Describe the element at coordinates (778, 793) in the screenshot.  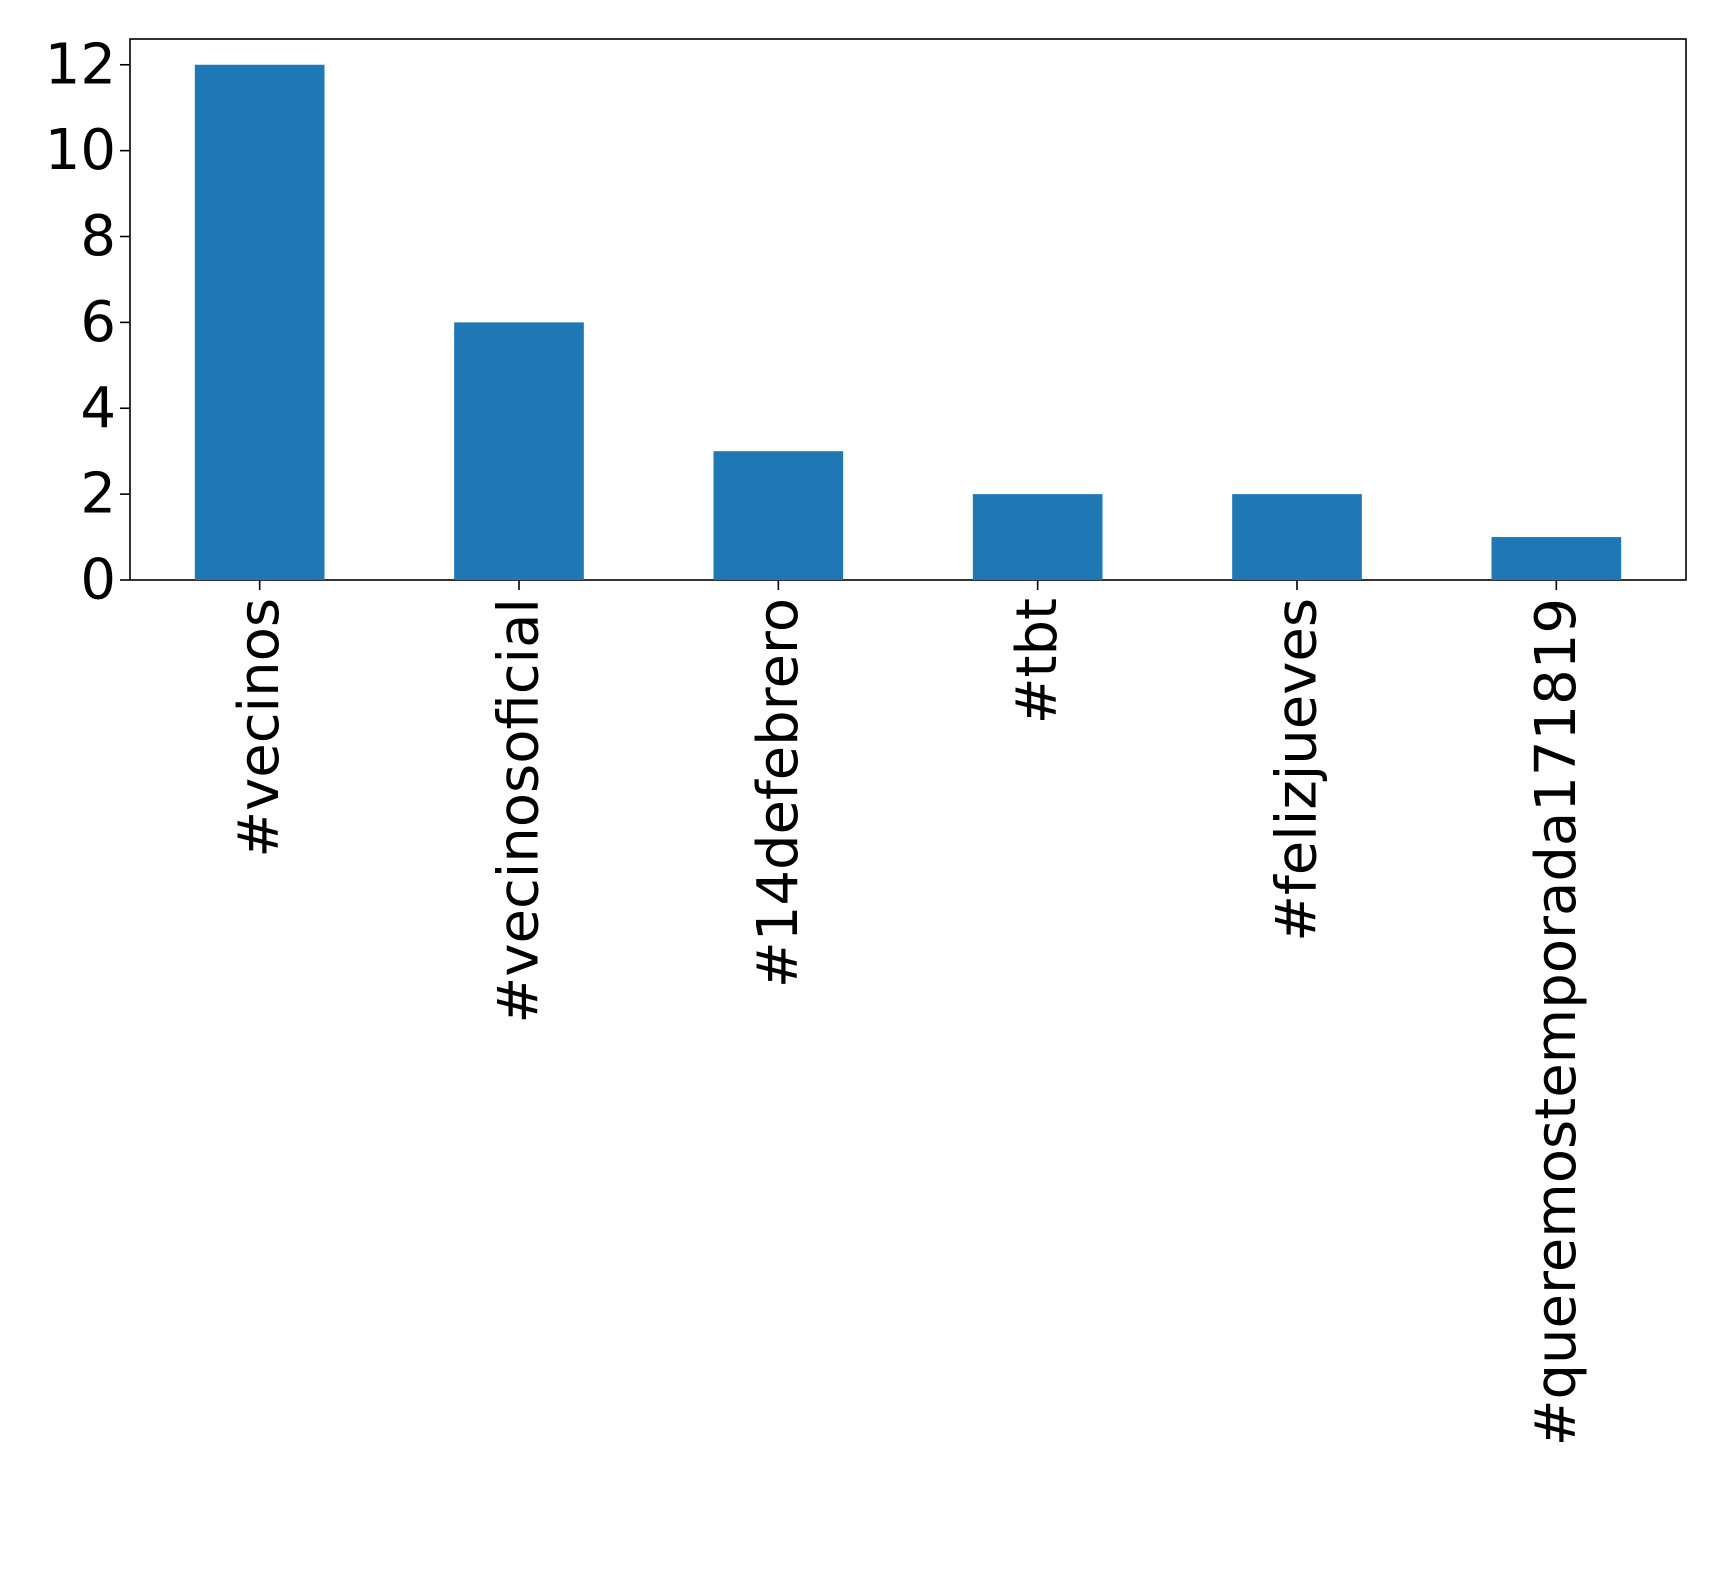
I see `x-tick-label-2: #14defebrero` at that location.